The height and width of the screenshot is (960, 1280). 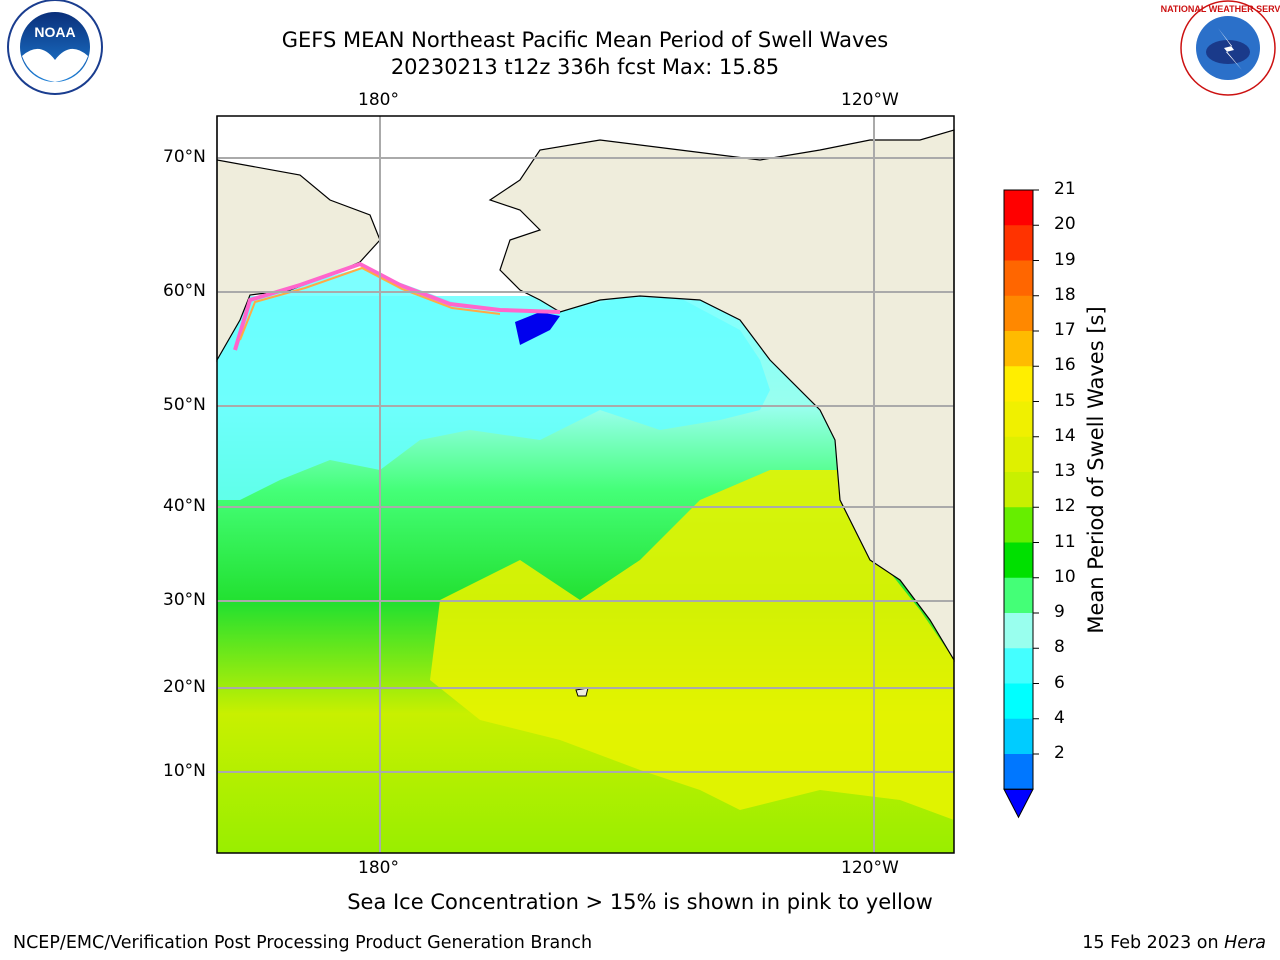 I want to click on sea-ice-fringe-yellow, so click(x=370, y=303).